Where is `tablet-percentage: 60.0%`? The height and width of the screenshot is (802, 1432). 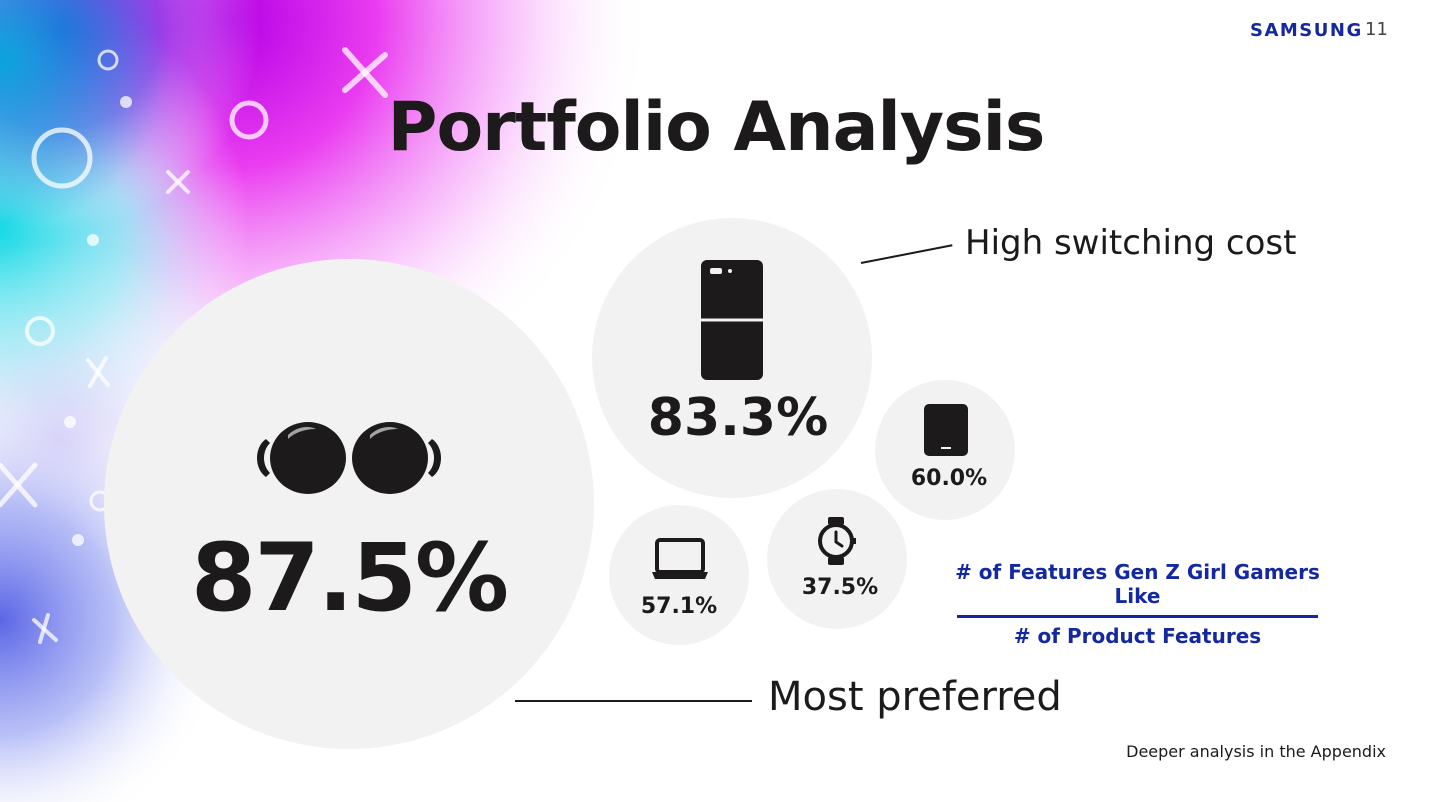 tablet-percentage: 60.0% is located at coordinates (949, 478).